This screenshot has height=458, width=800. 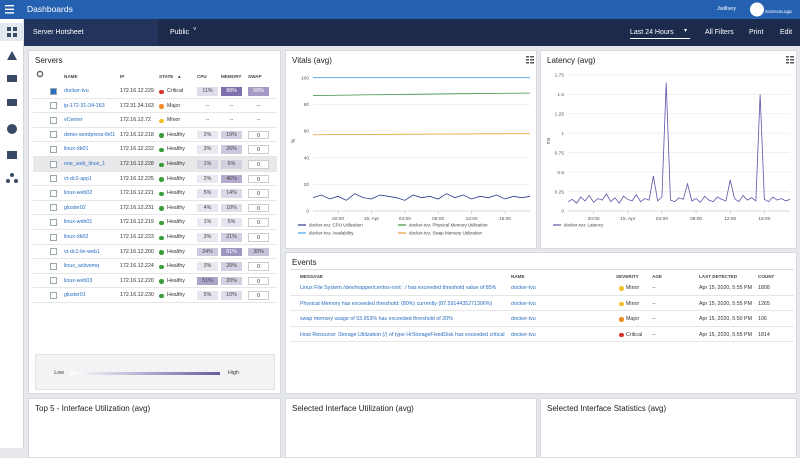 What do you see at coordinates (207, 179) in the screenshot?
I see `metric-cell: 2%` at bounding box center [207, 179].